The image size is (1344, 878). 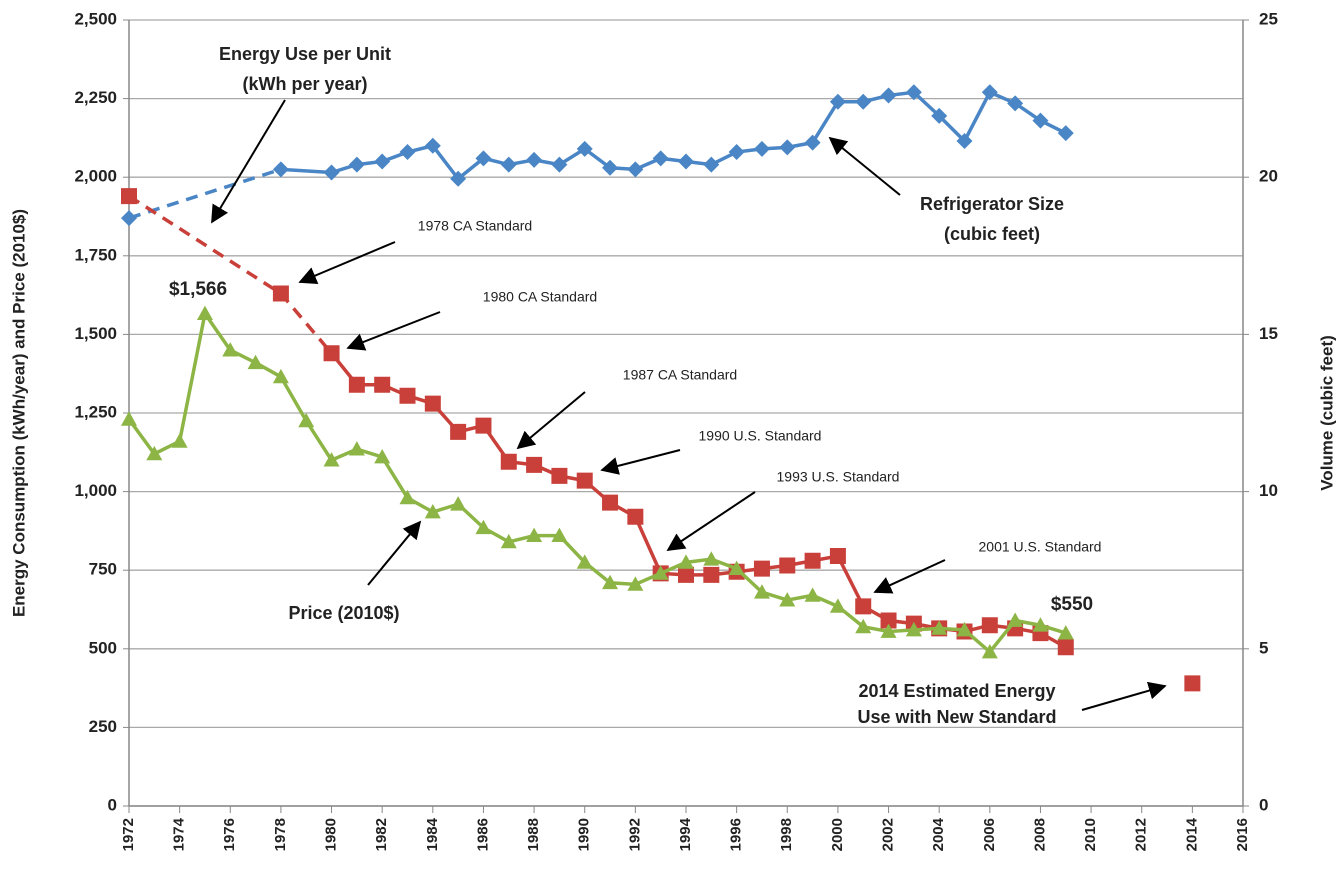 I want to click on annotation: 1978 CA Standard, so click(x=475, y=226).